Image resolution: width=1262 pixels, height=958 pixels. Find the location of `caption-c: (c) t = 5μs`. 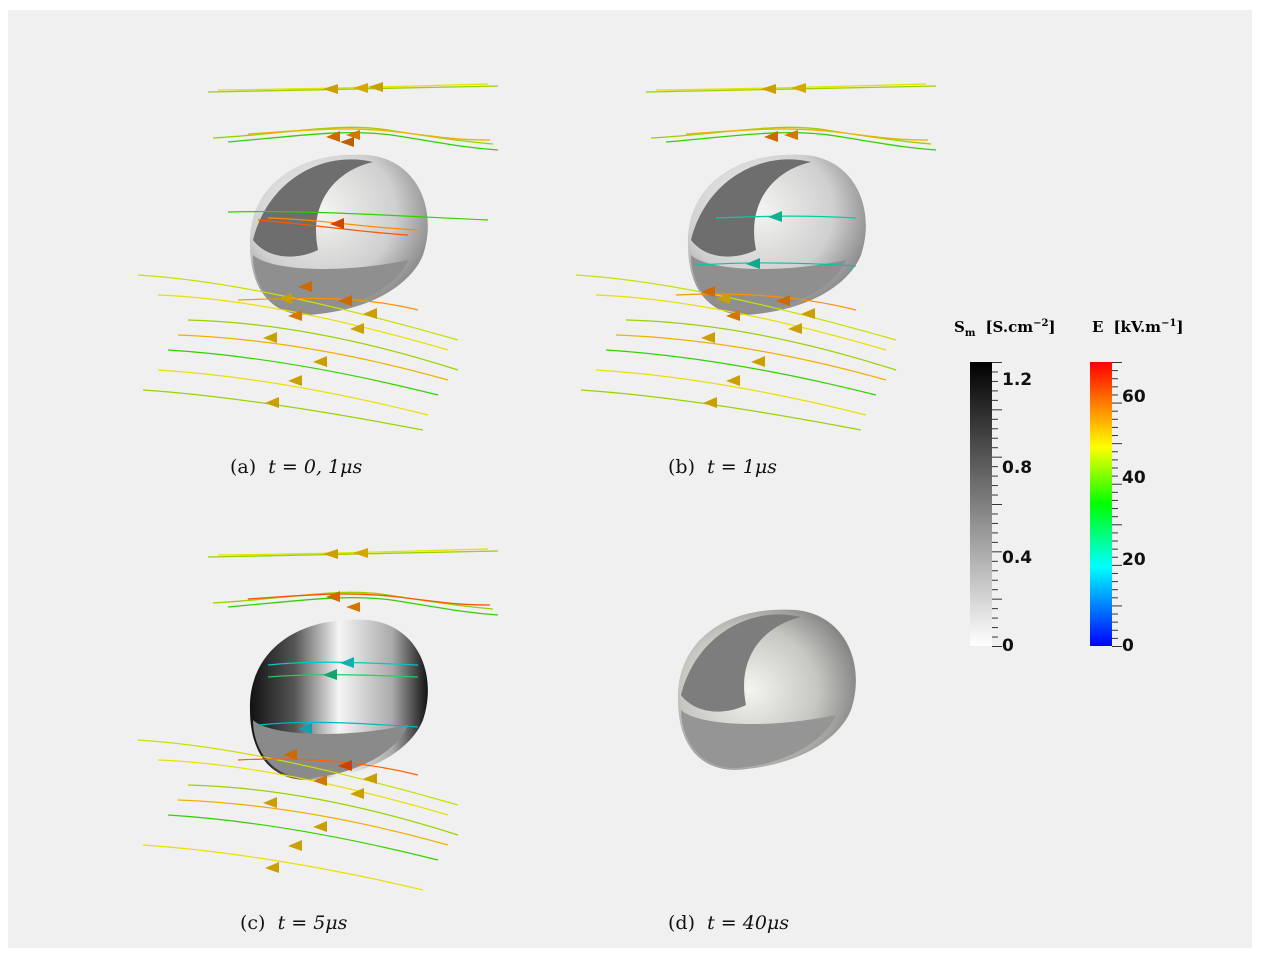

caption-c: (c) t = 5μs is located at coordinates (293, 923).